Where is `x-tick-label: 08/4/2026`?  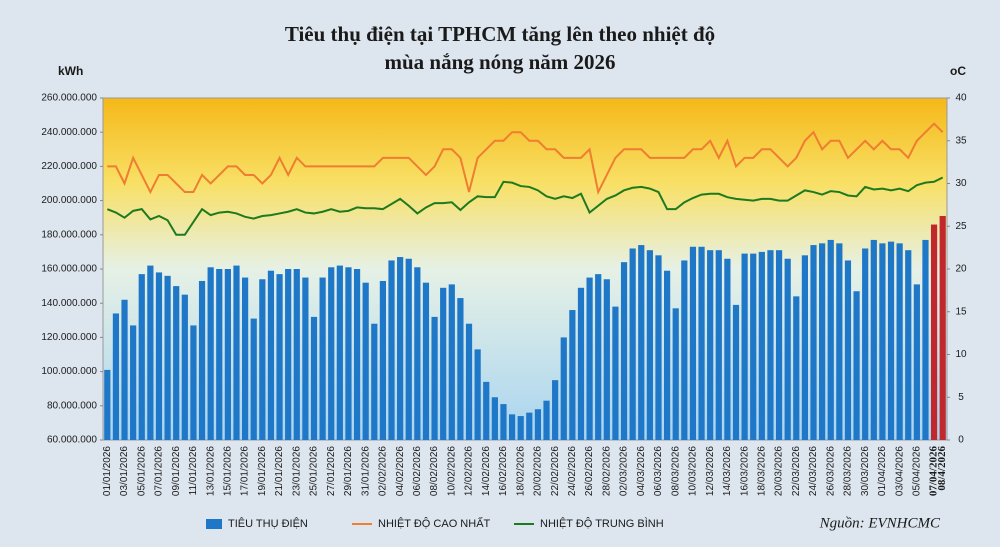
x-tick-label: 08/4/2026 is located at coordinates (942, 468).